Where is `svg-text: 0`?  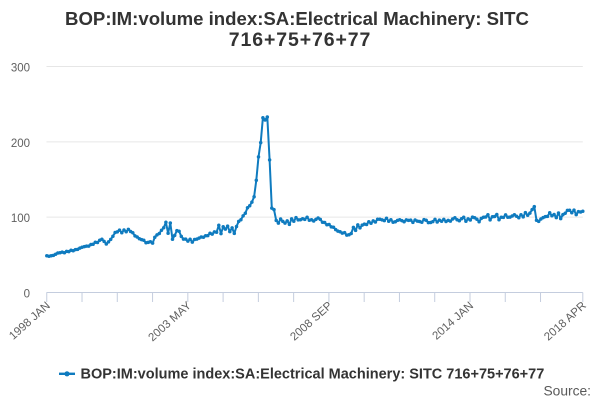
svg-text: 0 is located at coordinates (27, 295).